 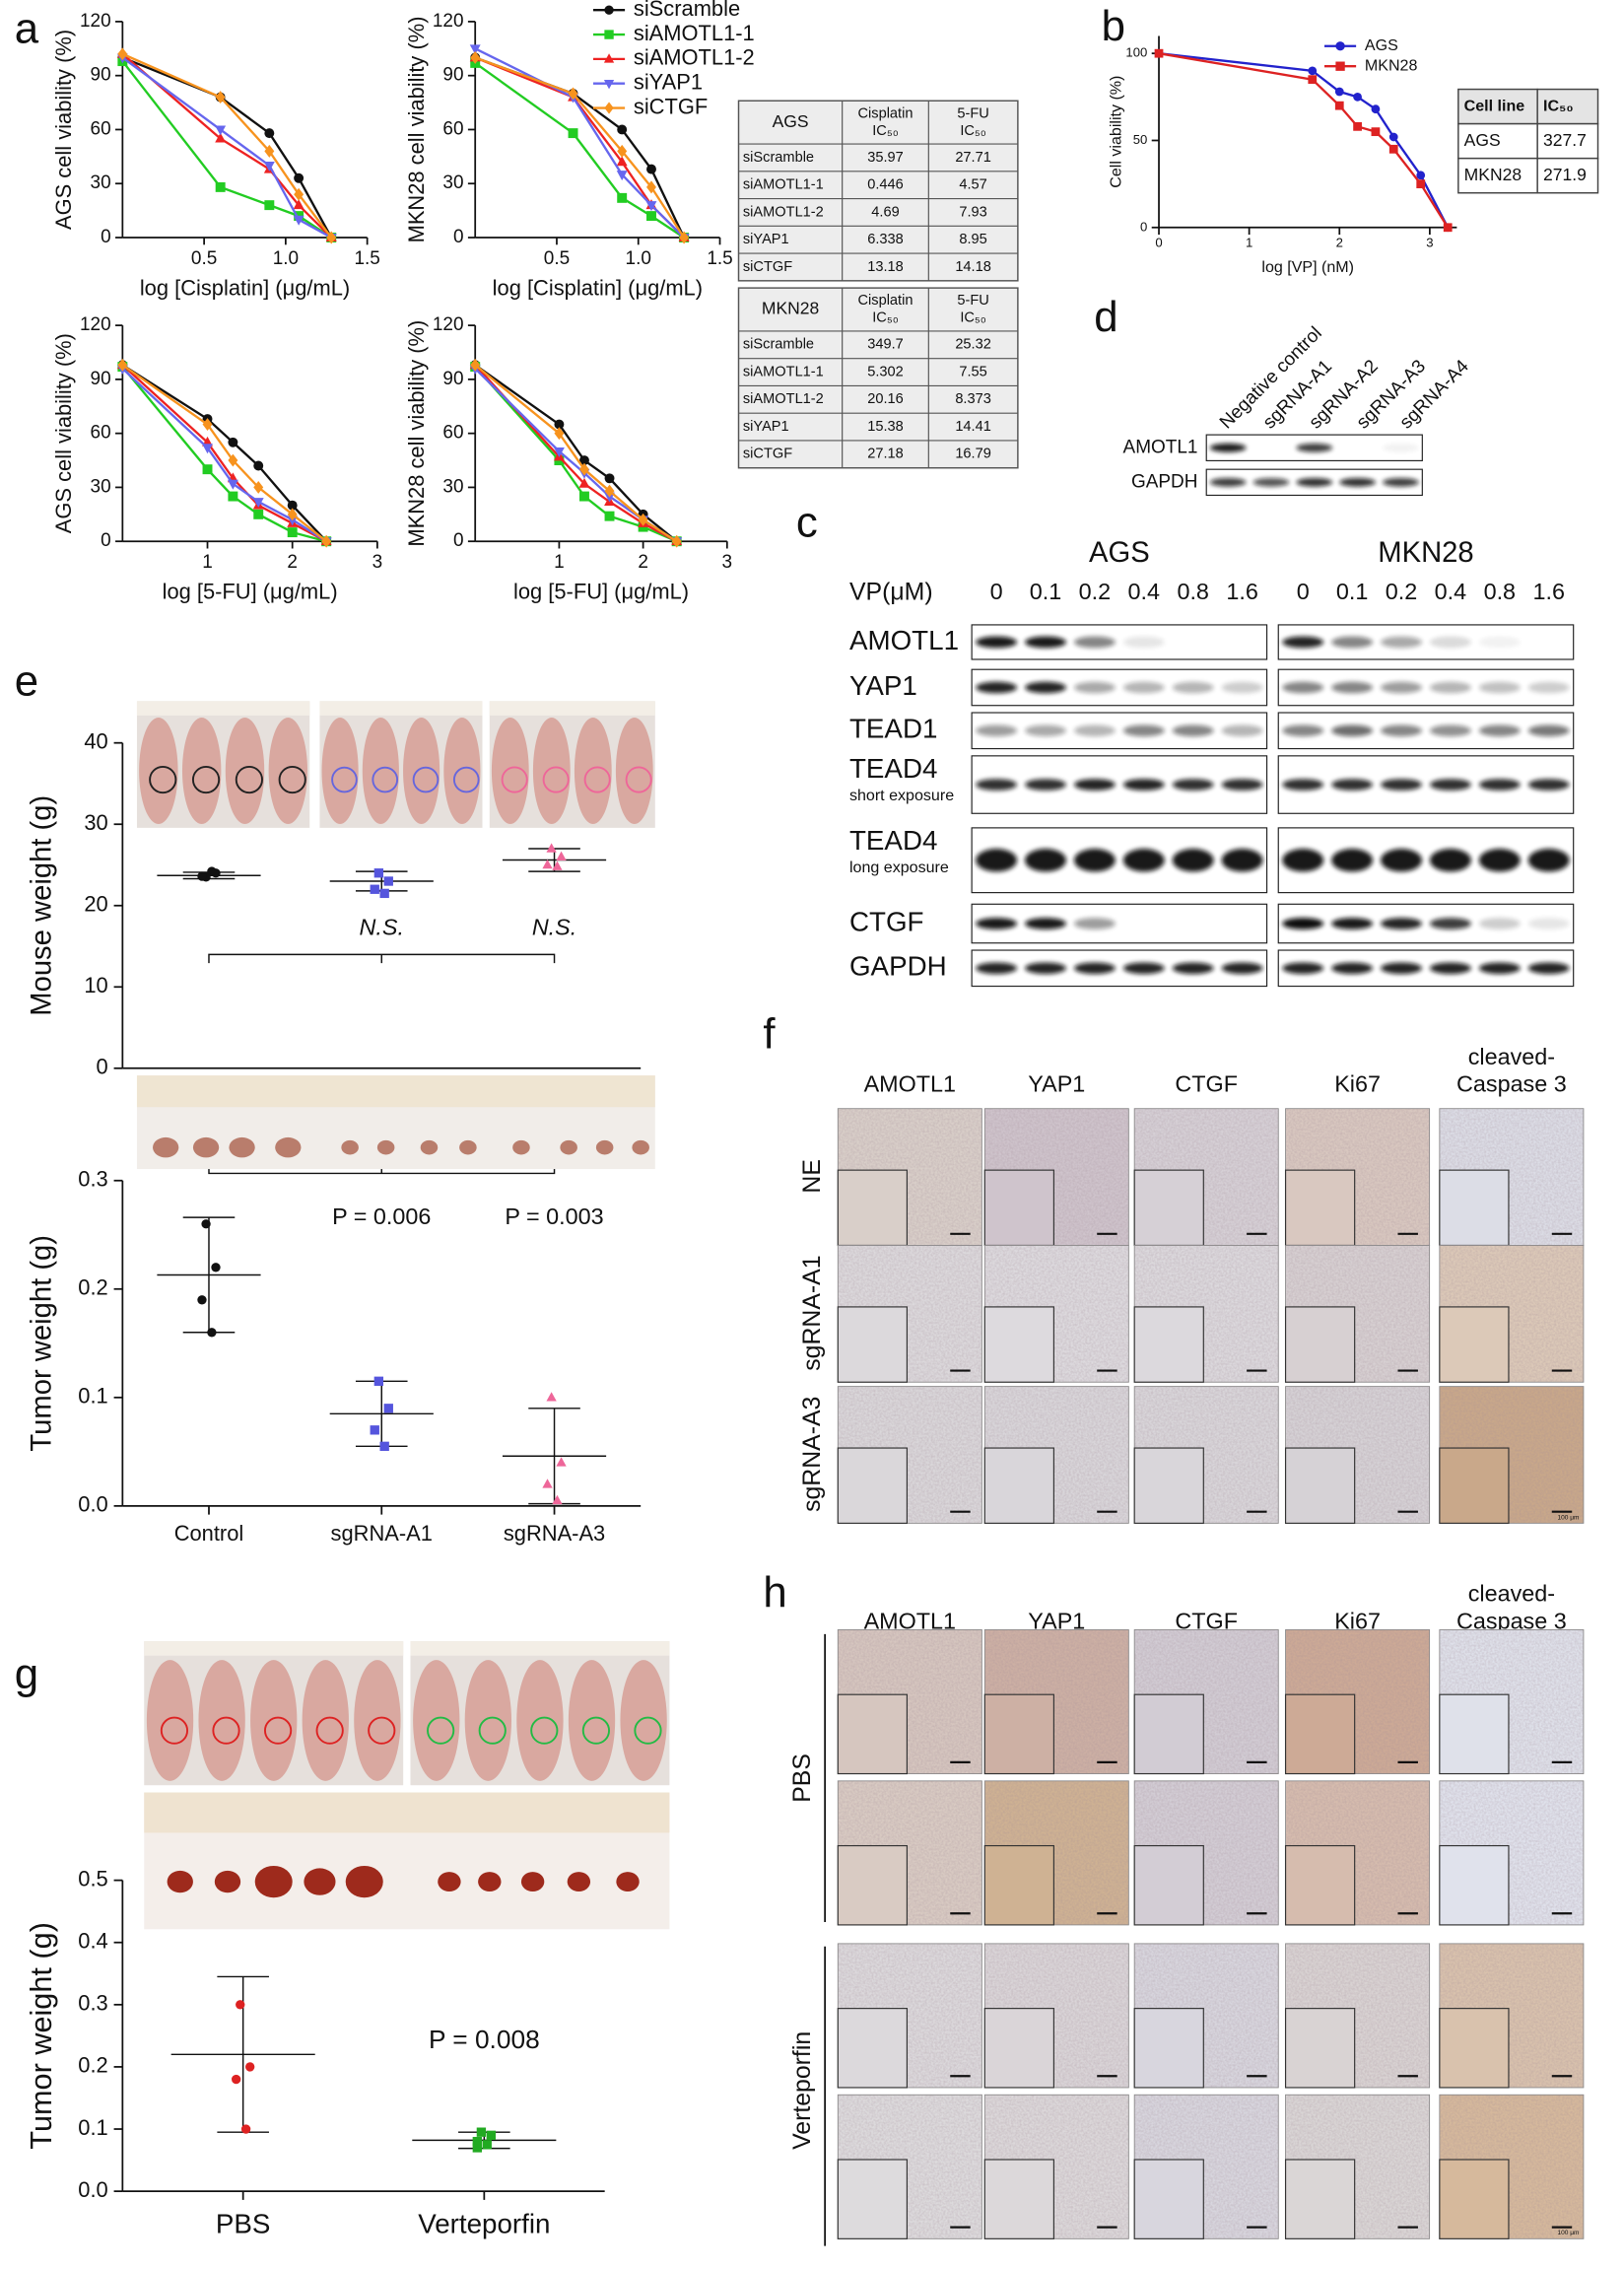 What do you see at coordinates (1495, 105) in the screenshot?
I see `table-header: Cell line` at bounding box center [1495, 105].